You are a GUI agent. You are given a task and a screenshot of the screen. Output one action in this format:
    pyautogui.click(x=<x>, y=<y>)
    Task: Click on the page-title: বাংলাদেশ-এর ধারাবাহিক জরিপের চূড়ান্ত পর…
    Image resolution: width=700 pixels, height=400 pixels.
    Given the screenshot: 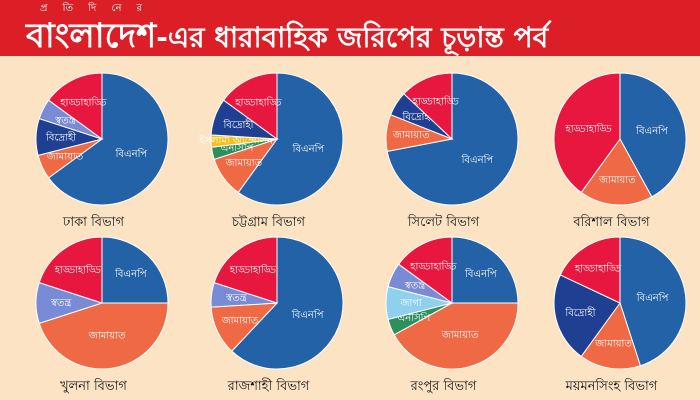 What is the action you would take?
    pyautogui.click(x=356, y=38)
    